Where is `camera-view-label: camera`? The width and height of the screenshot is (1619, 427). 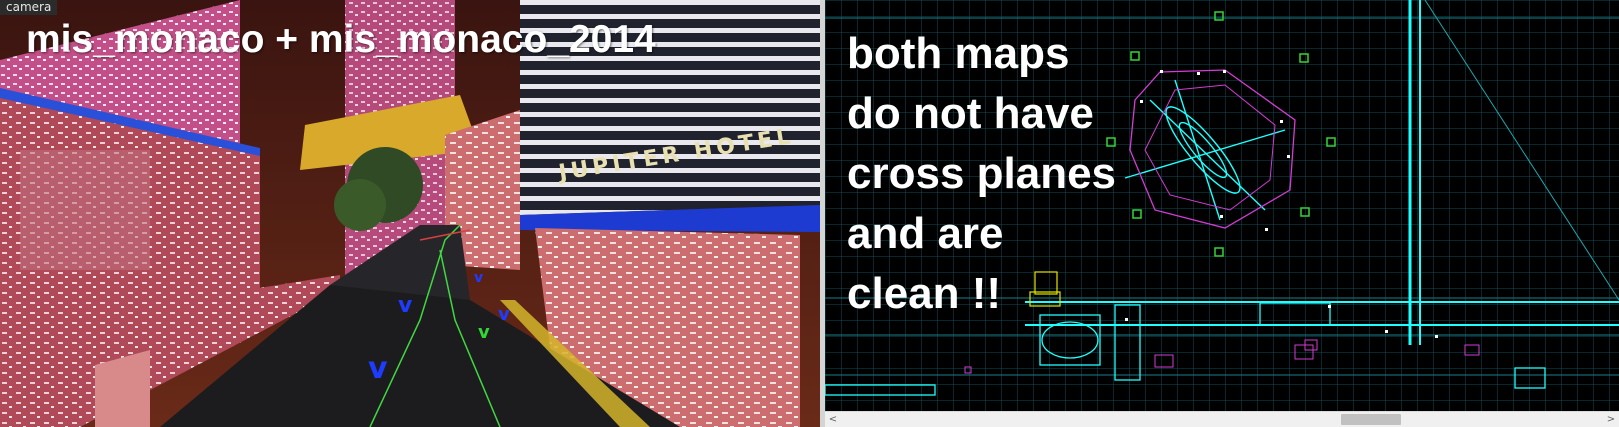 camera-view-label: camera is located at coordinates (29, 7).